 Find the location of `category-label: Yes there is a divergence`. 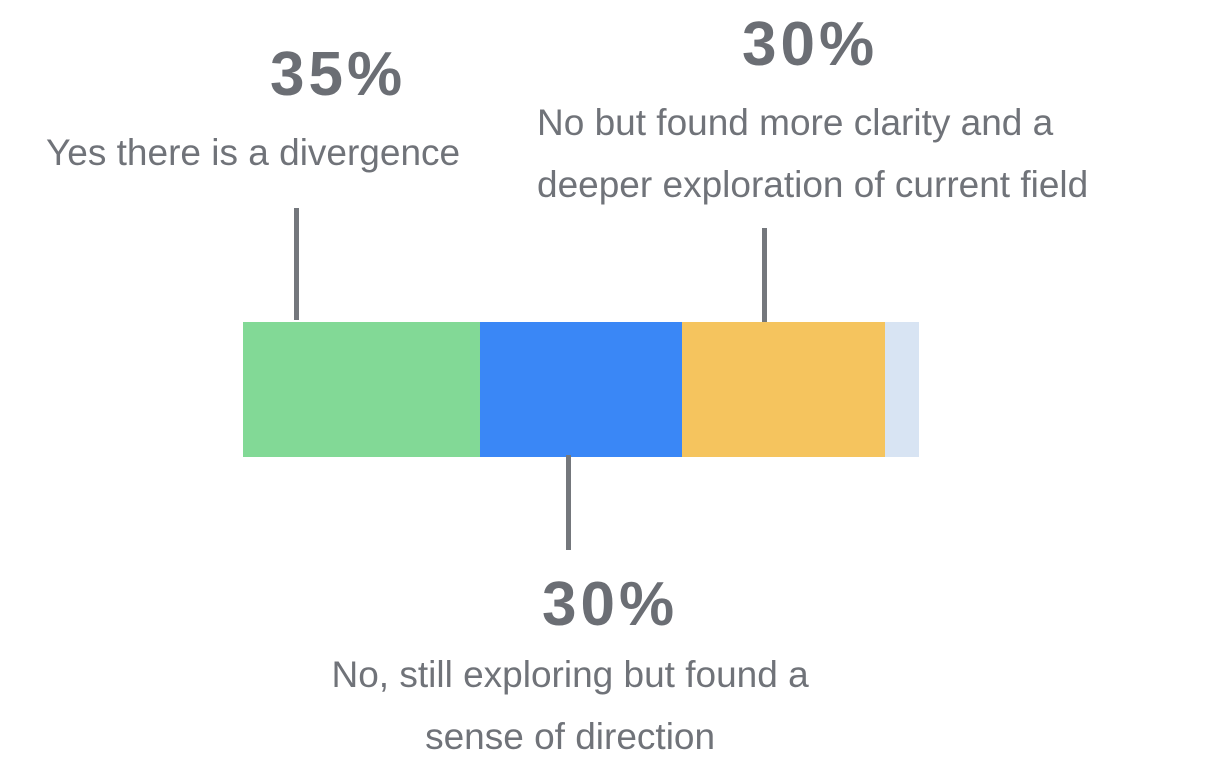

category-label: Yes there is a divergence is located at coordinates (253, 152).